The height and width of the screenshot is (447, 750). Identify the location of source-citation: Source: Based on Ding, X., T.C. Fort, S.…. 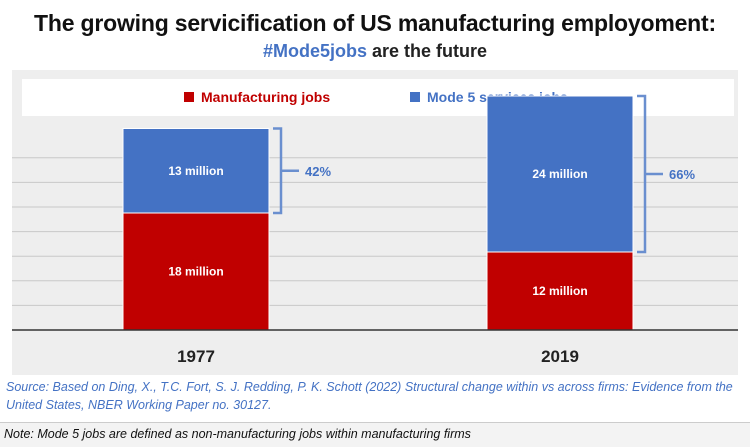
(369, 396).